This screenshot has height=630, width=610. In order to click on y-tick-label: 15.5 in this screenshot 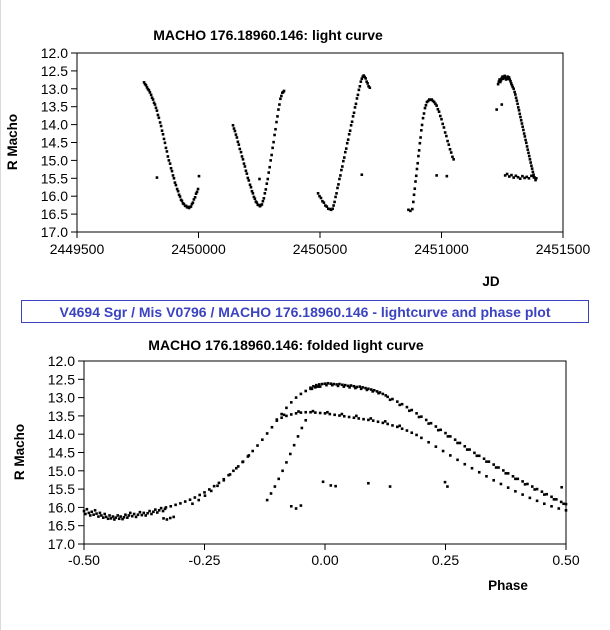, I will do `click(54, 178)`.